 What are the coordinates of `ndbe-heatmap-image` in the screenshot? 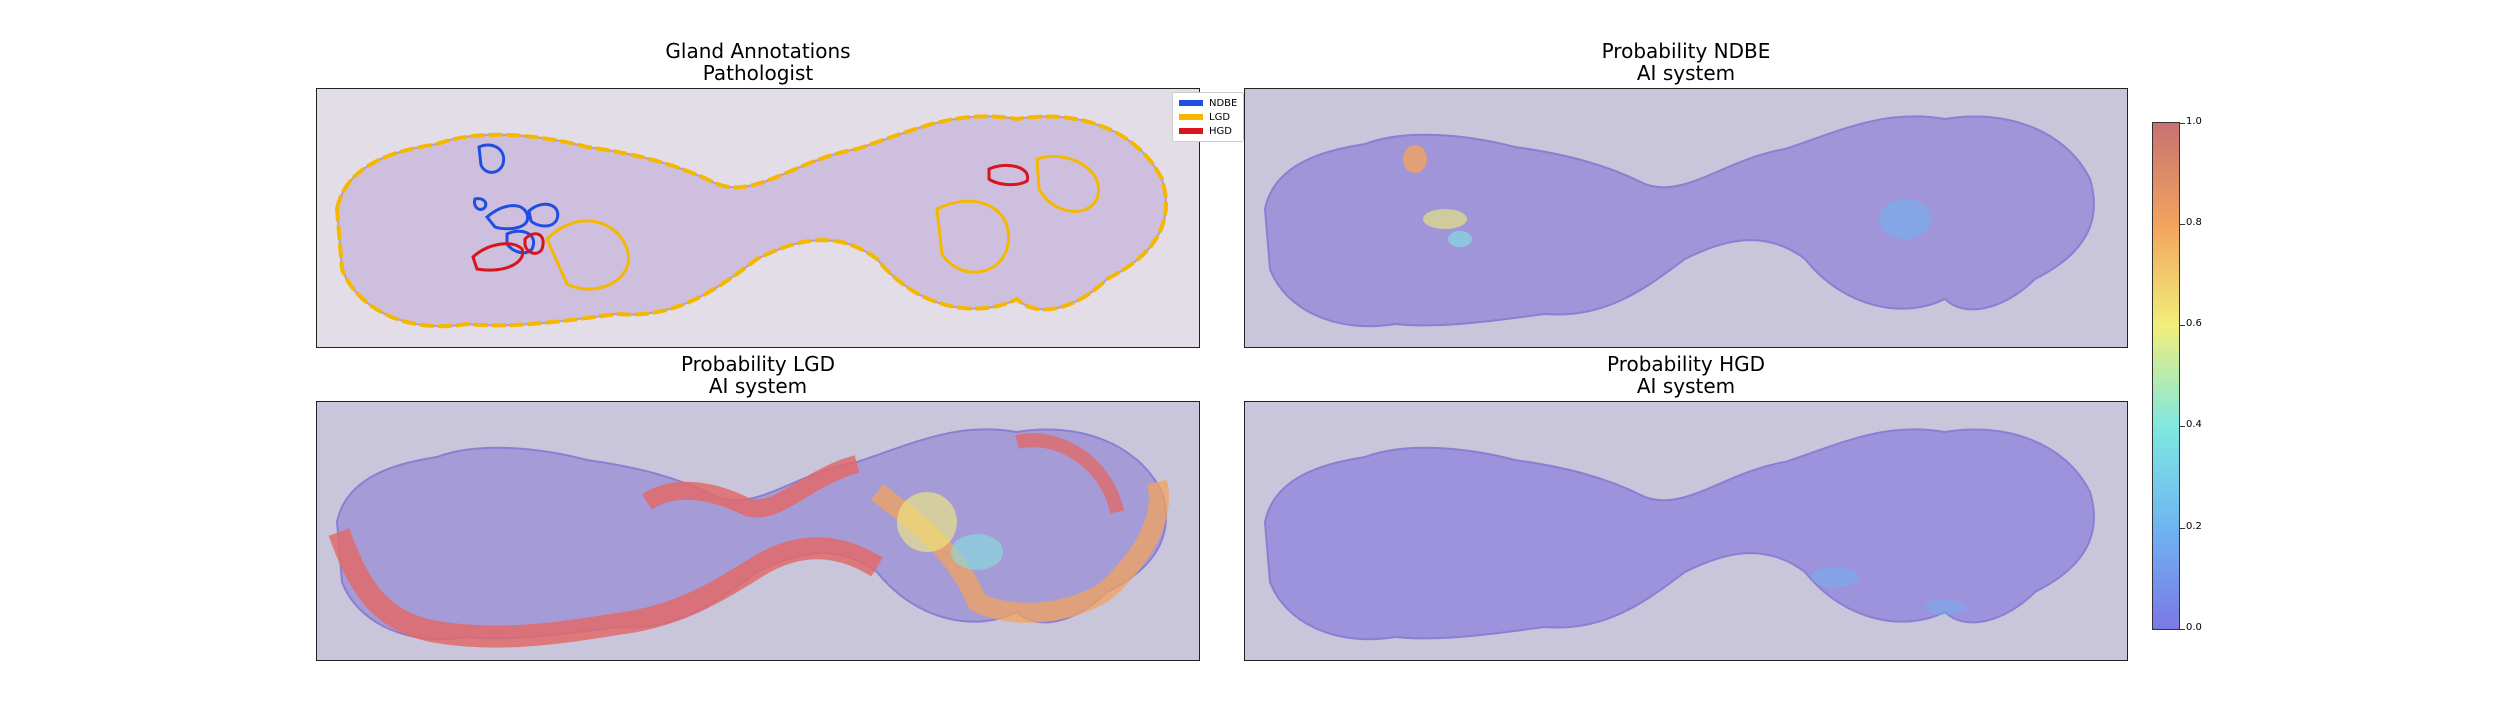 It's located at (1686, 218).